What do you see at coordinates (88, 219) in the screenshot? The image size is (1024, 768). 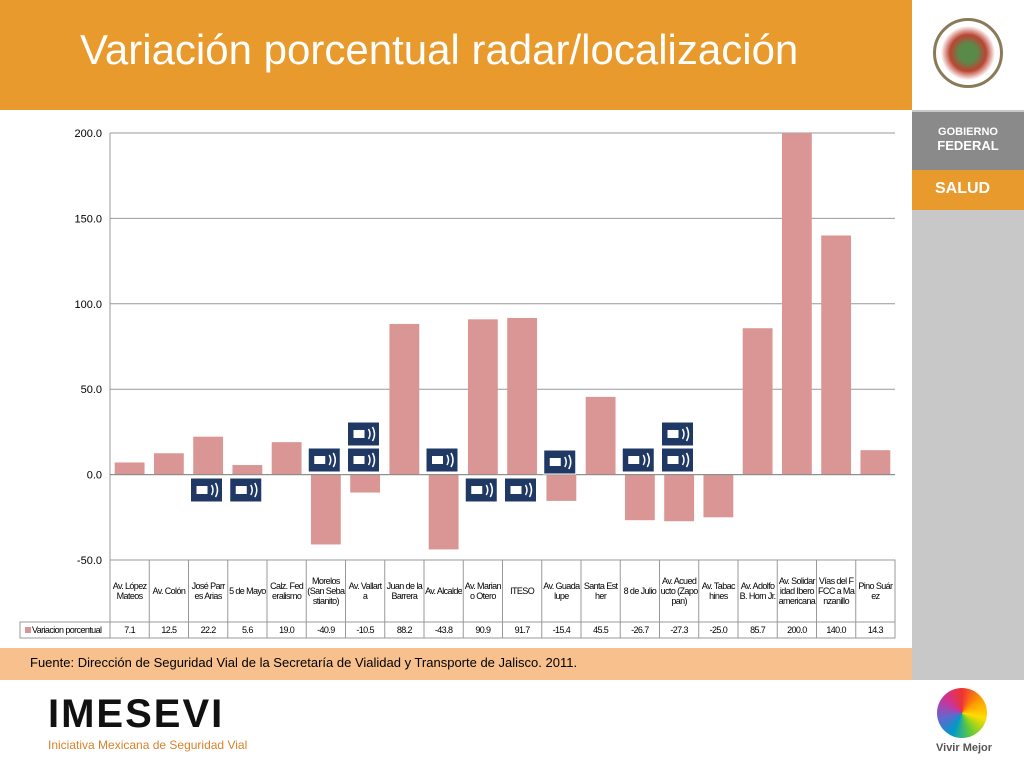 I see `y-tick-label: 150.0` at bounding box center [88, 219].